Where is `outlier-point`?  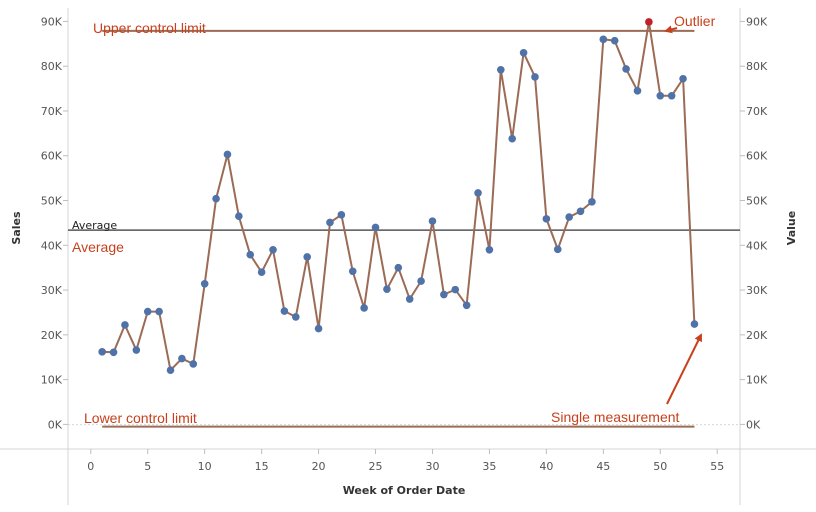 outlier-point is located at coordinates (649, 22).